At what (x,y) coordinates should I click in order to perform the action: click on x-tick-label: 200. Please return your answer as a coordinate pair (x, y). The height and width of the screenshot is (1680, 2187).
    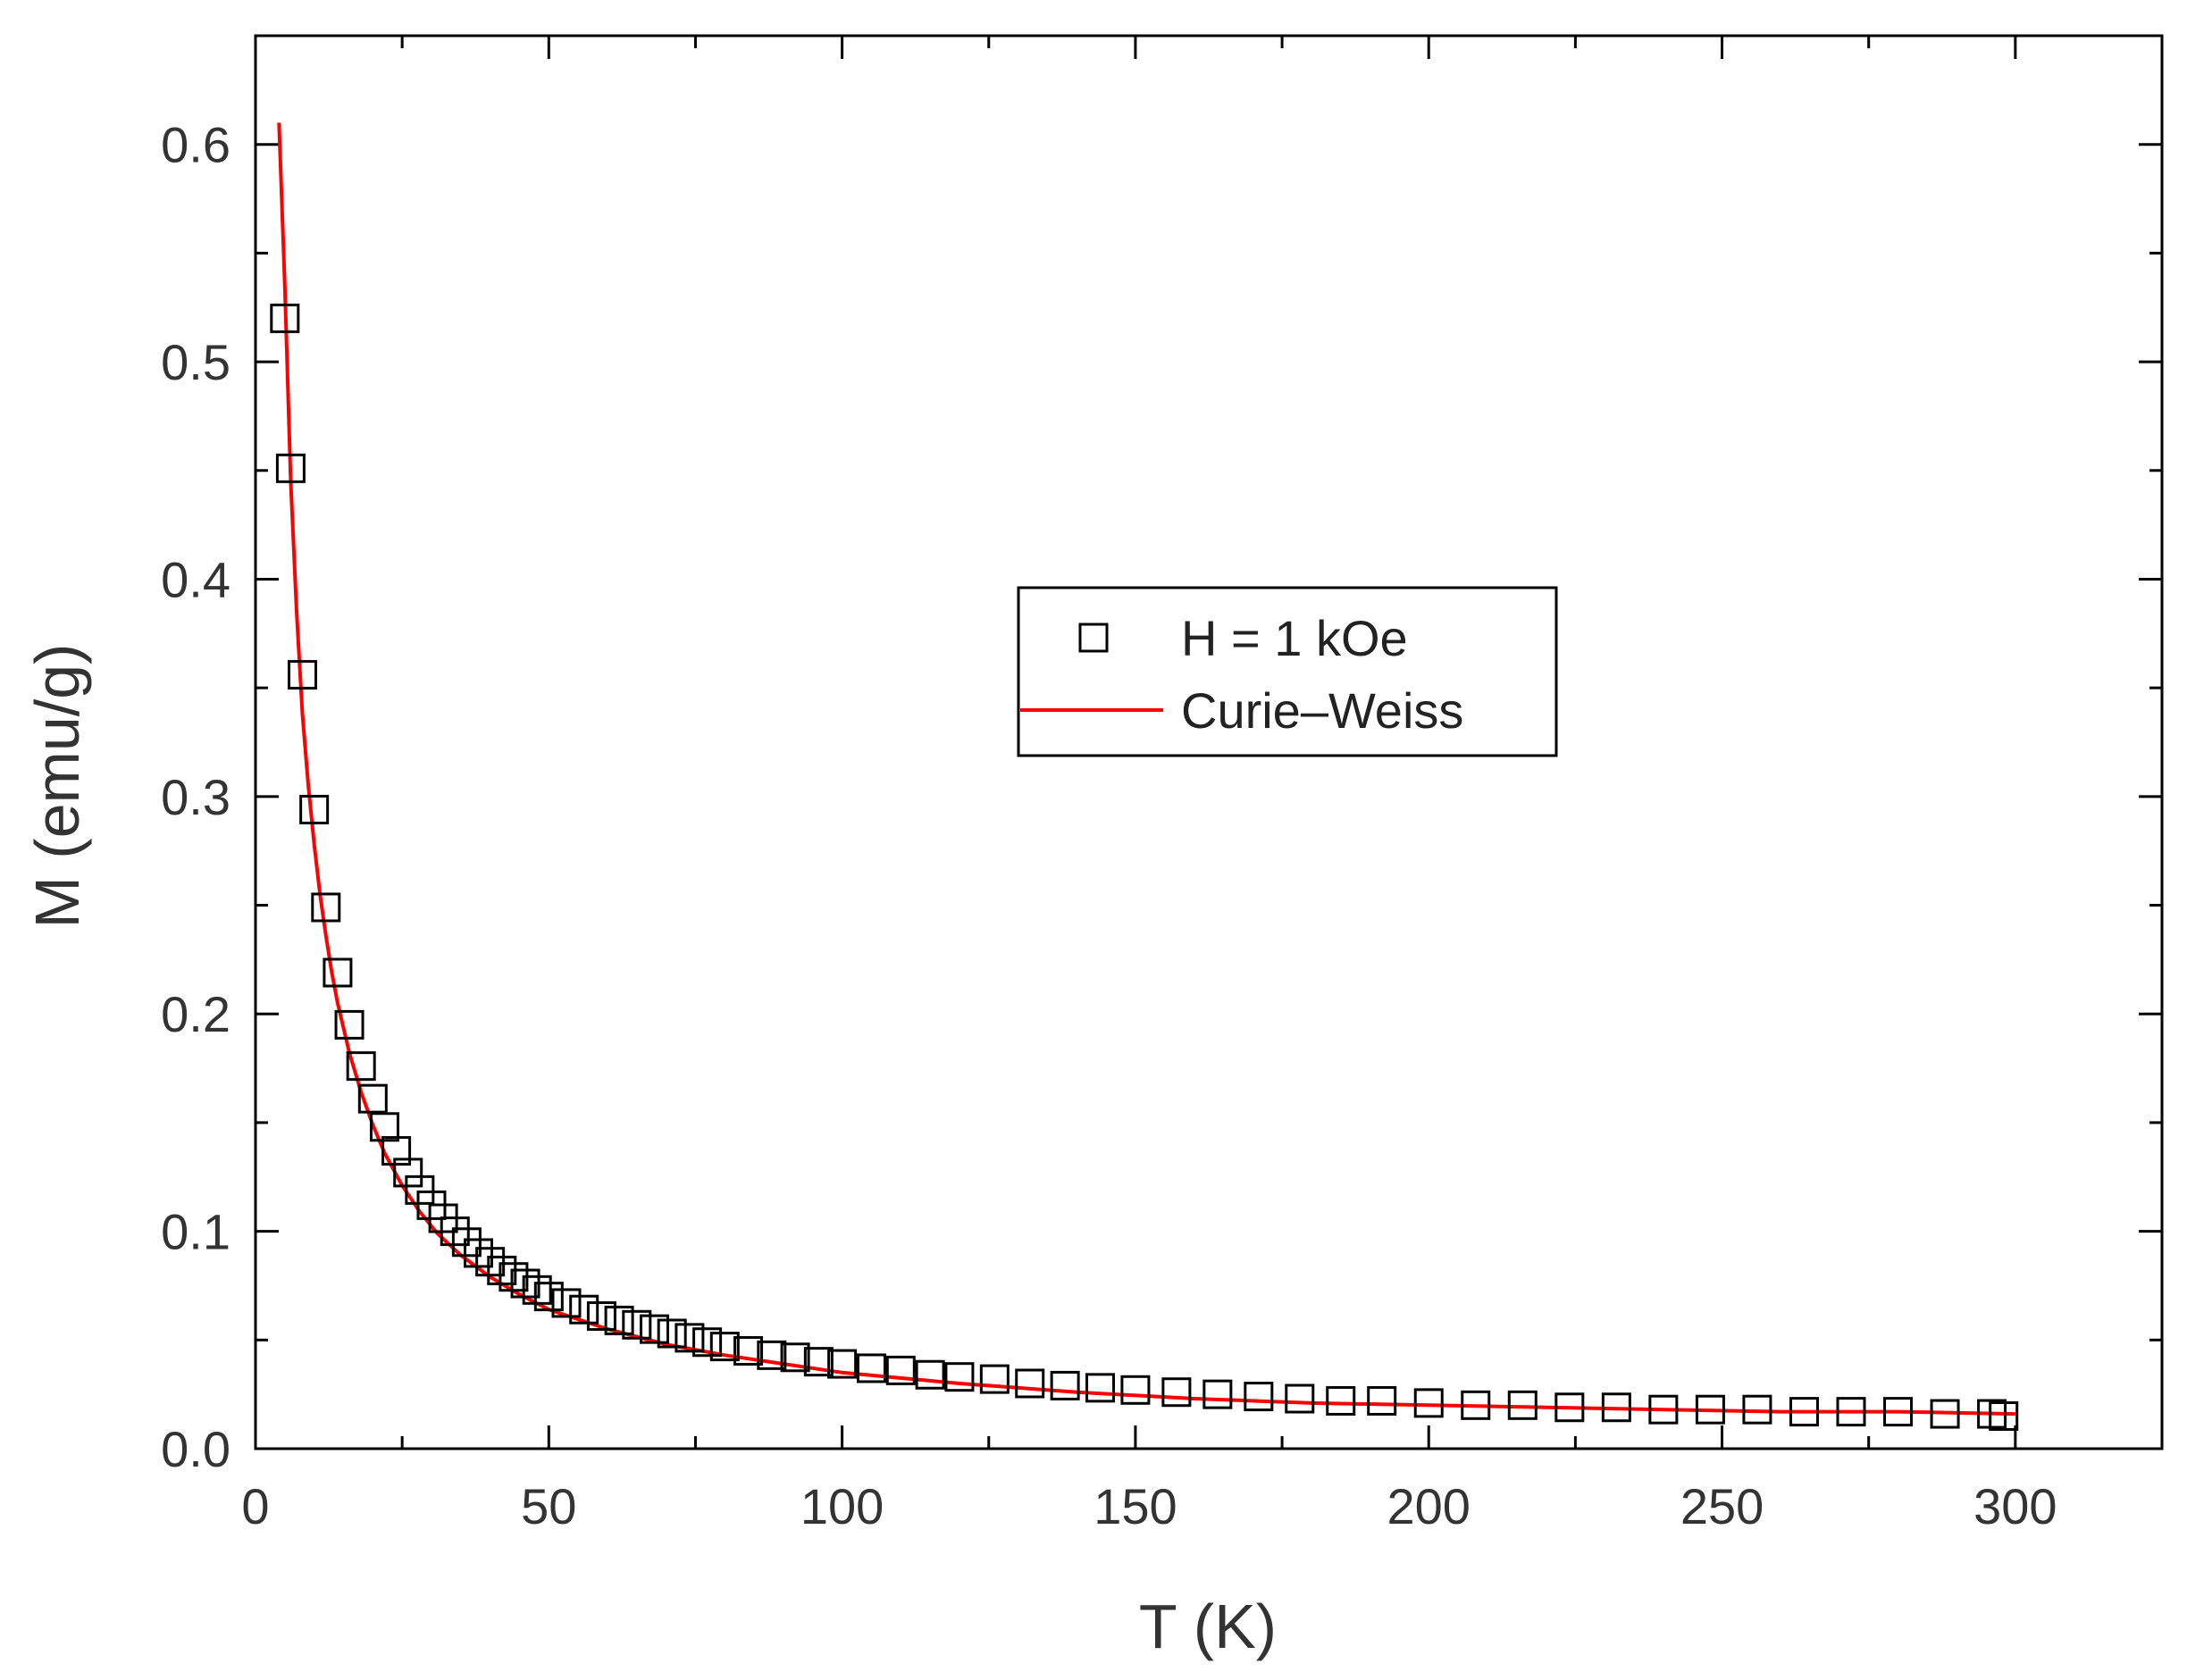
    Looking at the image, I should click on (1429, 1506).